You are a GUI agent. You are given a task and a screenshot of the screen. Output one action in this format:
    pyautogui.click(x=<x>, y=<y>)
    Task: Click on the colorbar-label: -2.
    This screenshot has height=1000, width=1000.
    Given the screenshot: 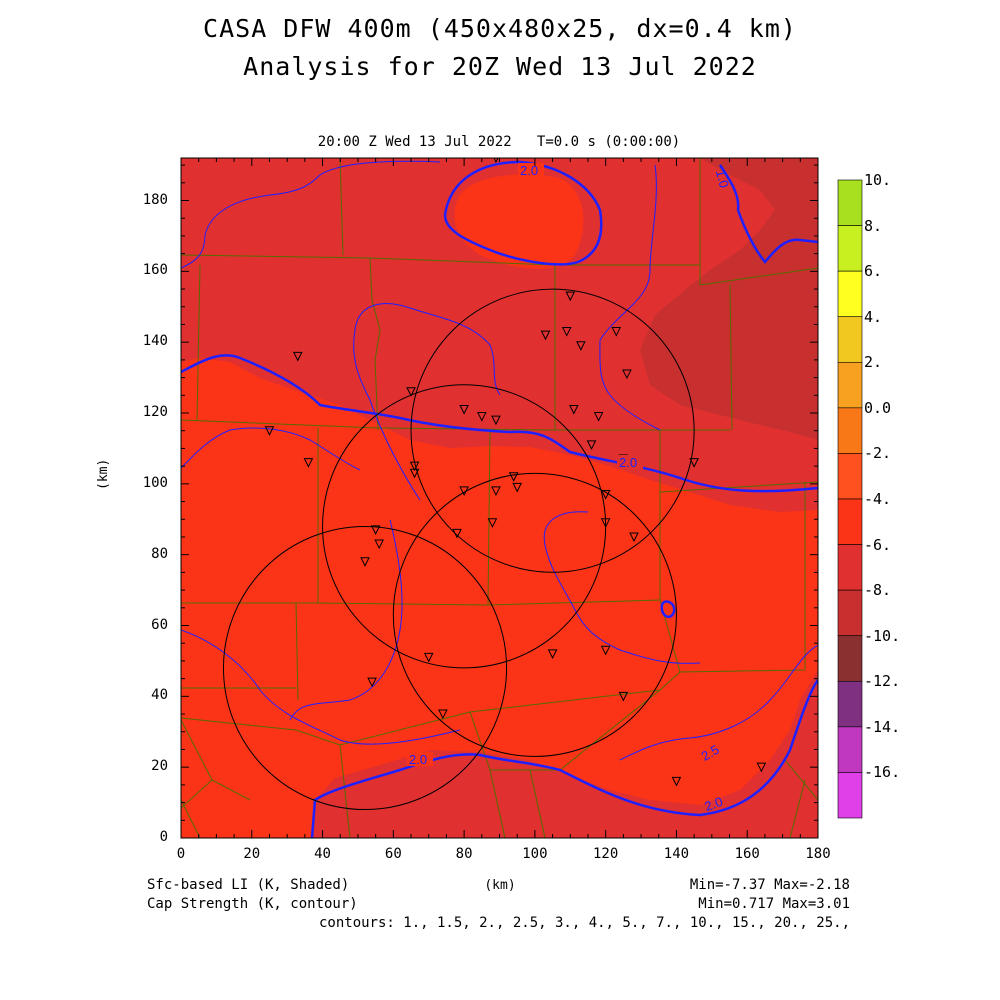 What is the action you would take?
    pyautogui.click(x=878, y=453)
    